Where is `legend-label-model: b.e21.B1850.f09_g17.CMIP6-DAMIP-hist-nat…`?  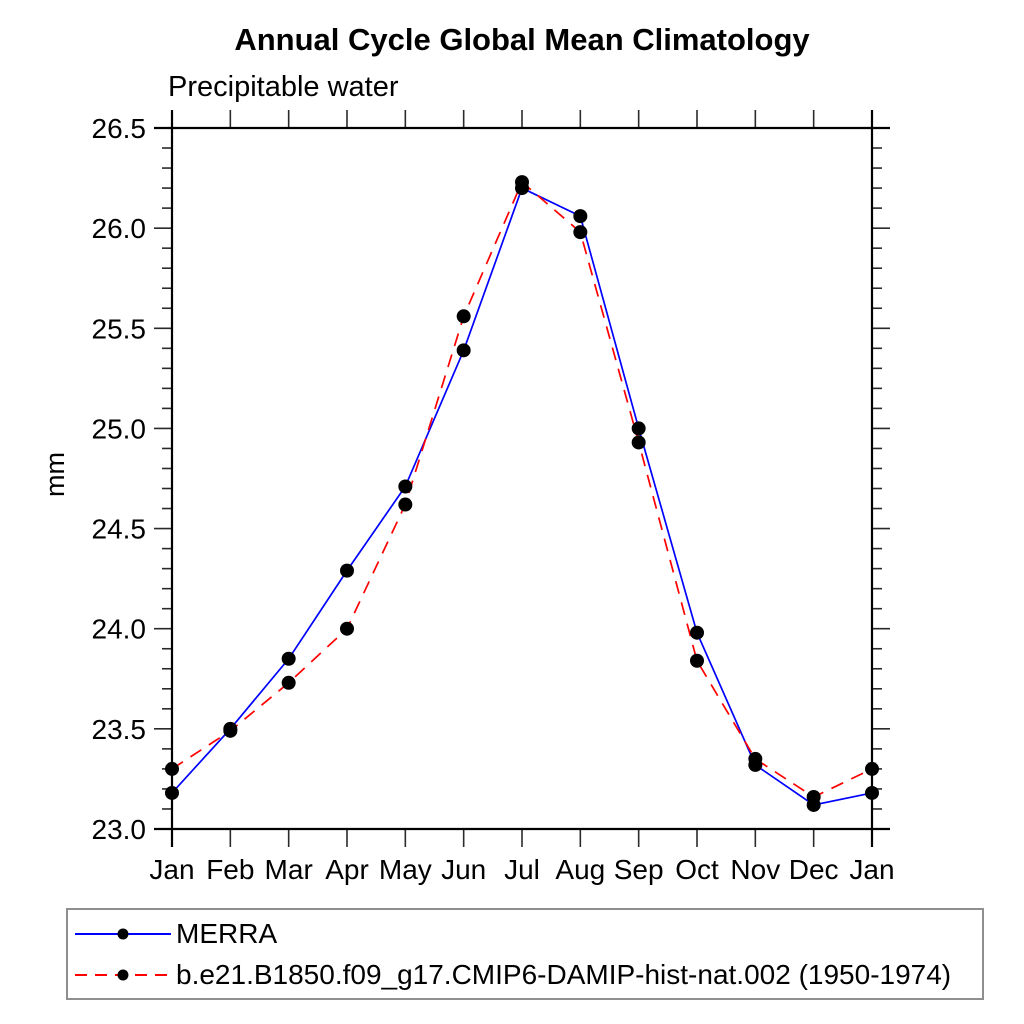 legend-label-model: b.e21.B1850.f09_g17.CMIP6-DAMIP-hist-nat… is located at coordinates (564, 974).